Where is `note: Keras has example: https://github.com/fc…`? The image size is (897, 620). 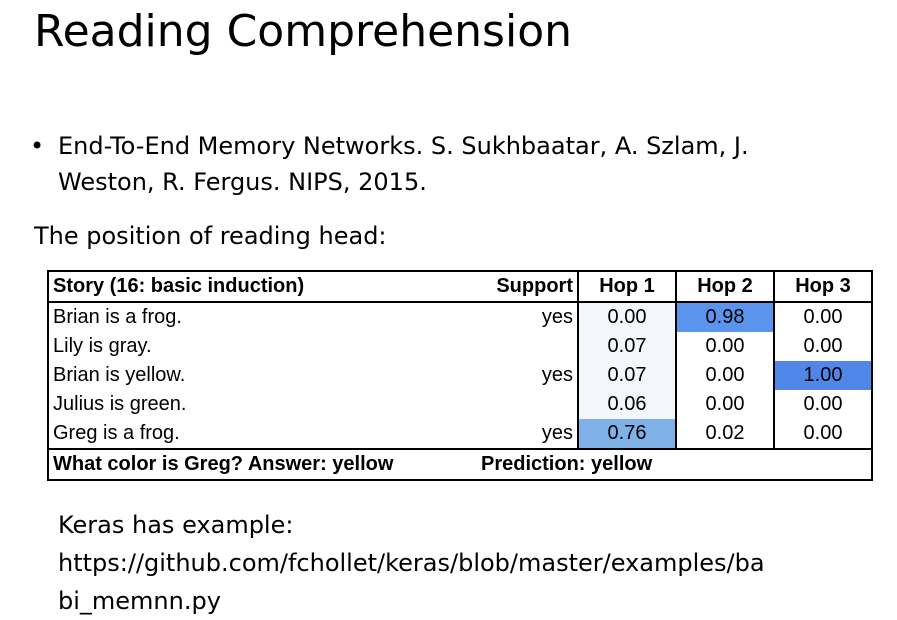 note: Keras has example: https://github.com/fc… is located at coordinates (411, 563).